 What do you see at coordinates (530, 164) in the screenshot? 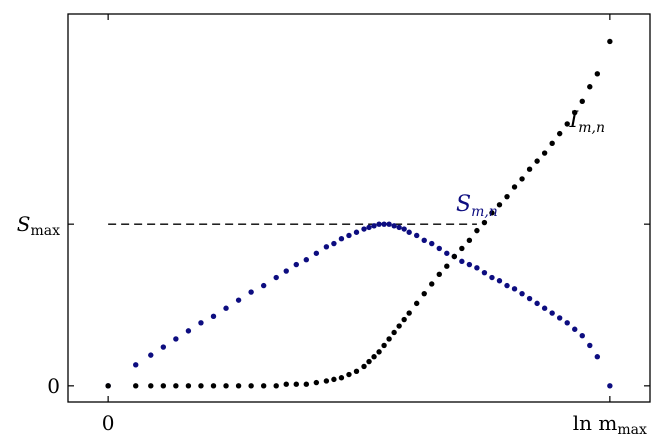
I see `series-labels: Sm,n Im,n` at bounding box center [530, 164].